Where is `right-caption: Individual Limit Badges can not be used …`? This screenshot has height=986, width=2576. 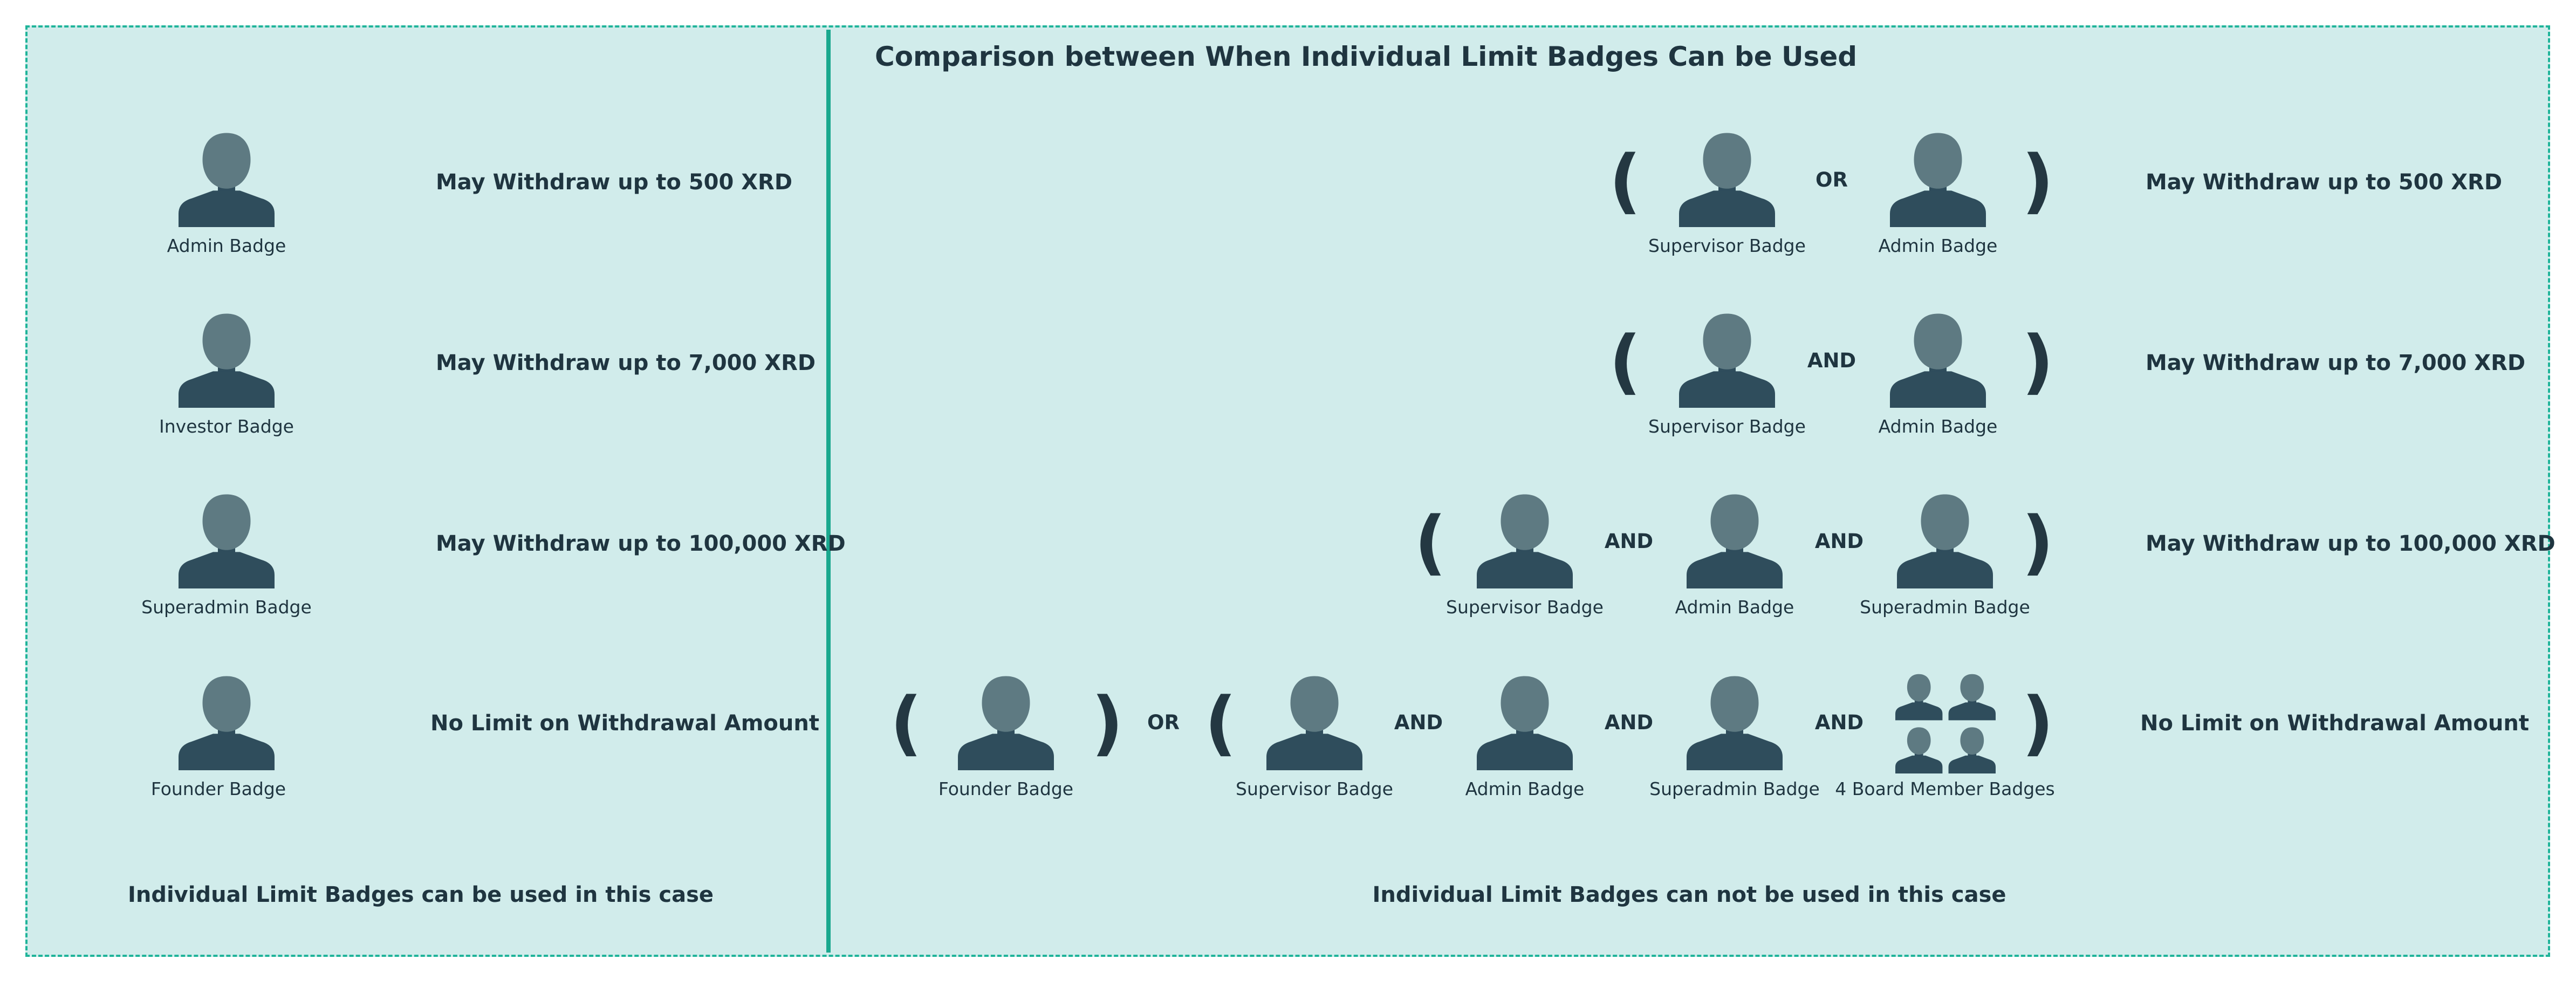
right-caption: Individual Limit Badges can not be used … is located at coordinates (1689, 894).